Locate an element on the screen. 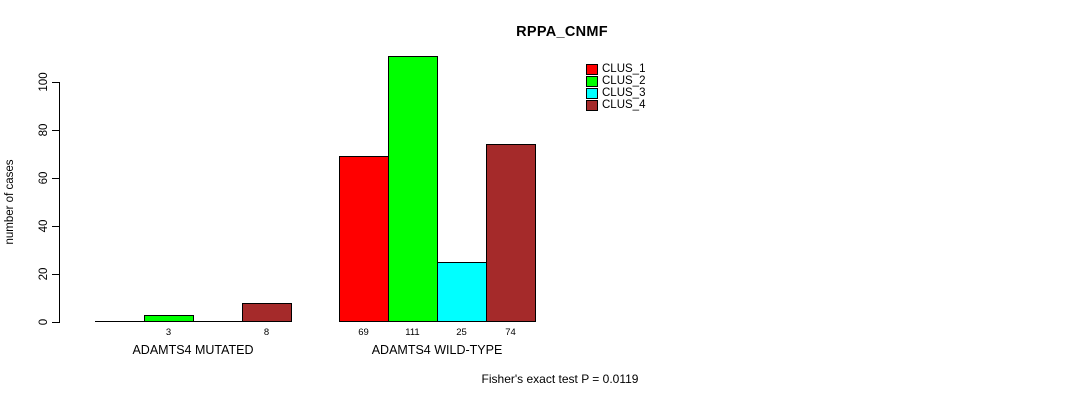  bar-value-label: 111 is located at coordinates (412, 332).